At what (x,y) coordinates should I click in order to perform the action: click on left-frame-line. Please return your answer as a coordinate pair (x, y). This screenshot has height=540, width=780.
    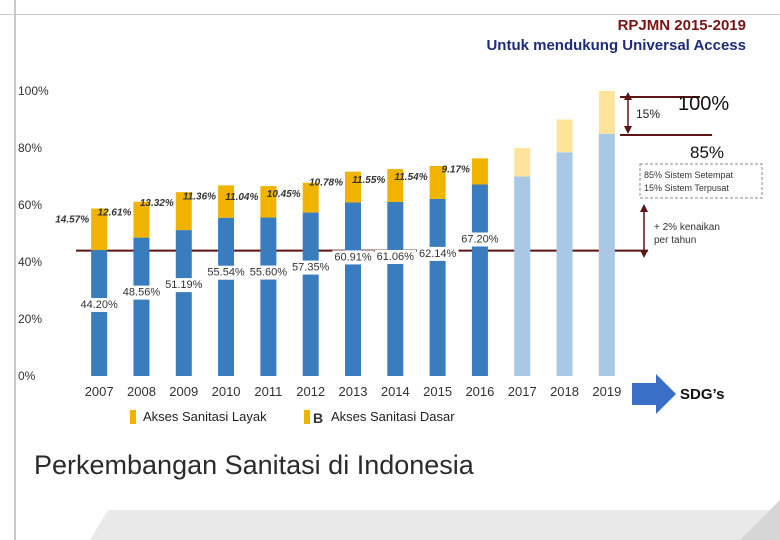
    Looking at the image, I should click on (15, 270).